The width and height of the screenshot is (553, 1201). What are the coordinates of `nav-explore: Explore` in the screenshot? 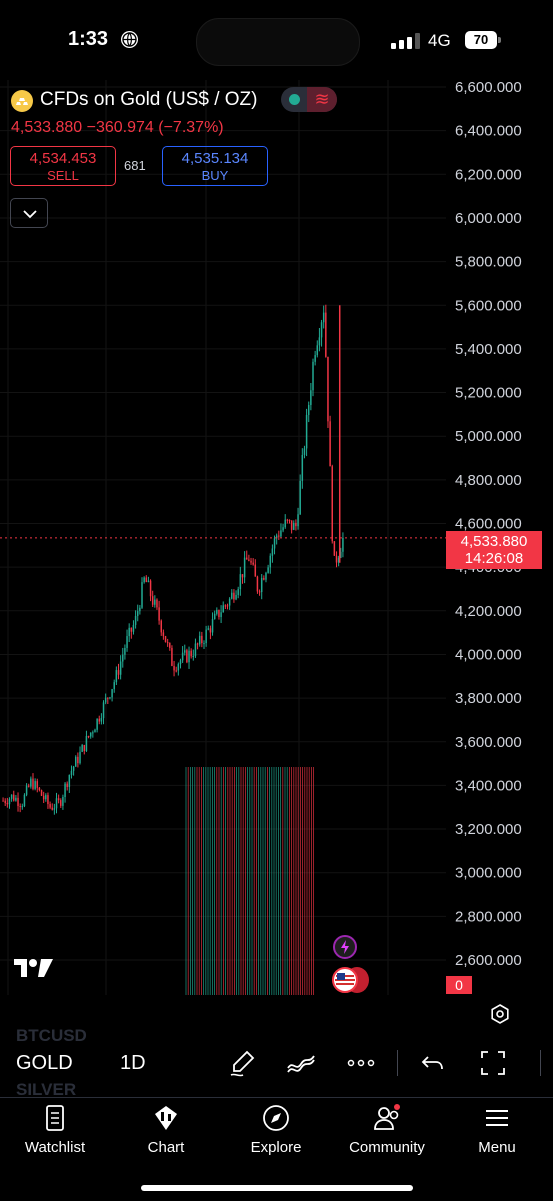 It's located at (276, 1129).